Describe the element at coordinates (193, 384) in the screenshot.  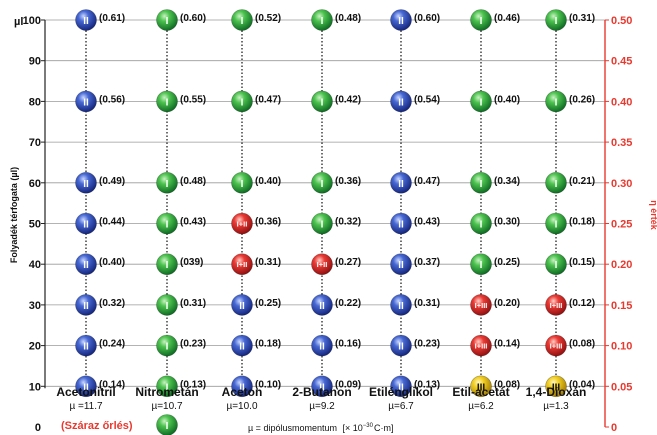
I see `eta-value: (0.13)` at that location.